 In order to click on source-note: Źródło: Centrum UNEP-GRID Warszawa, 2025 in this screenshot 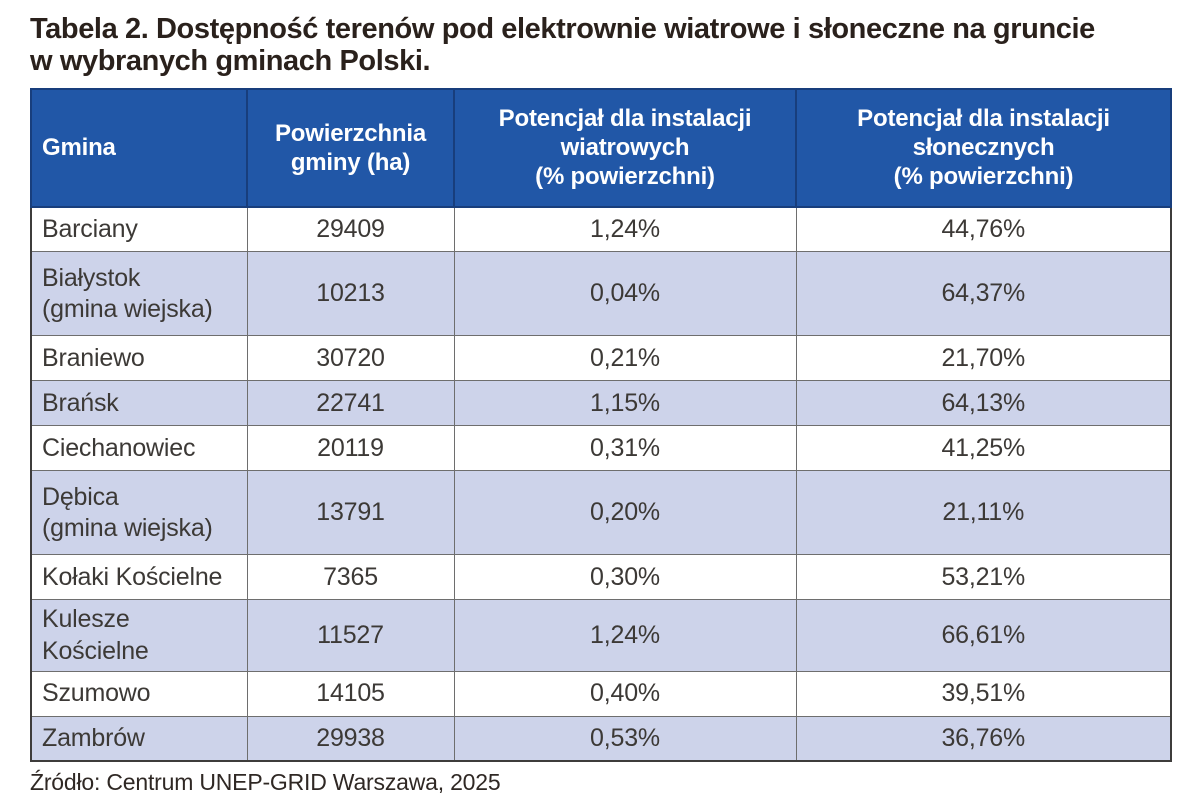, I will do `click(265, 782)`.